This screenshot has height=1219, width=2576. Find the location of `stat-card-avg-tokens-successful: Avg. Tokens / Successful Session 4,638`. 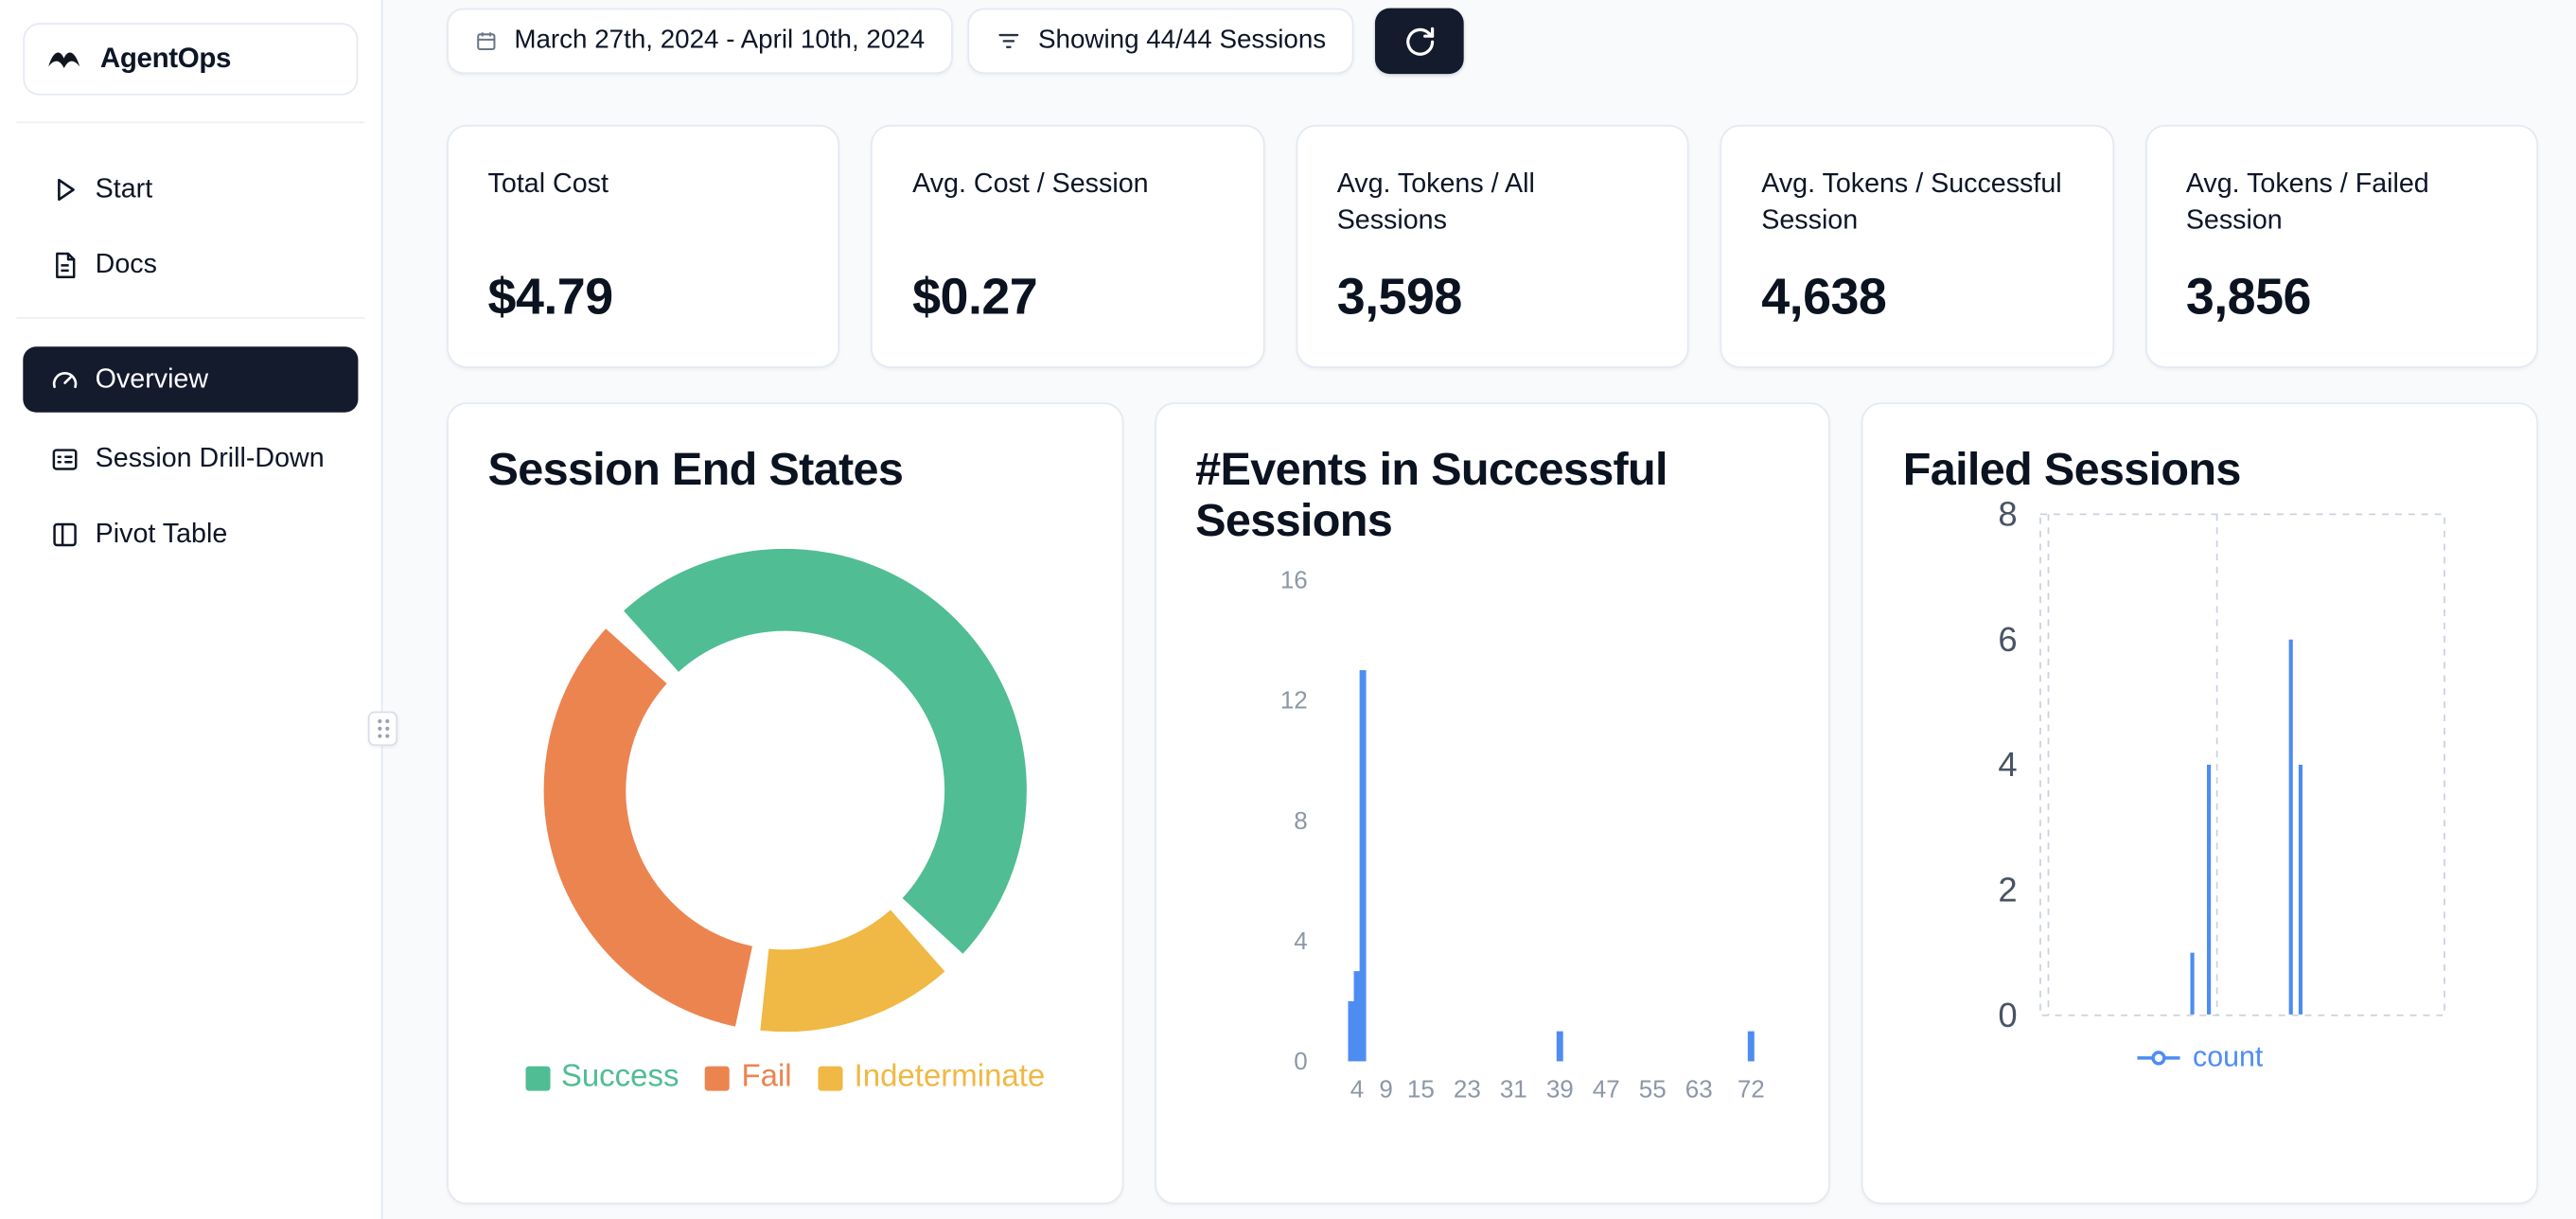

stat-card-avg-tokens-successful: Avg. Tokens / Successful Session 4,638 is located at coordinates (1917, 246).